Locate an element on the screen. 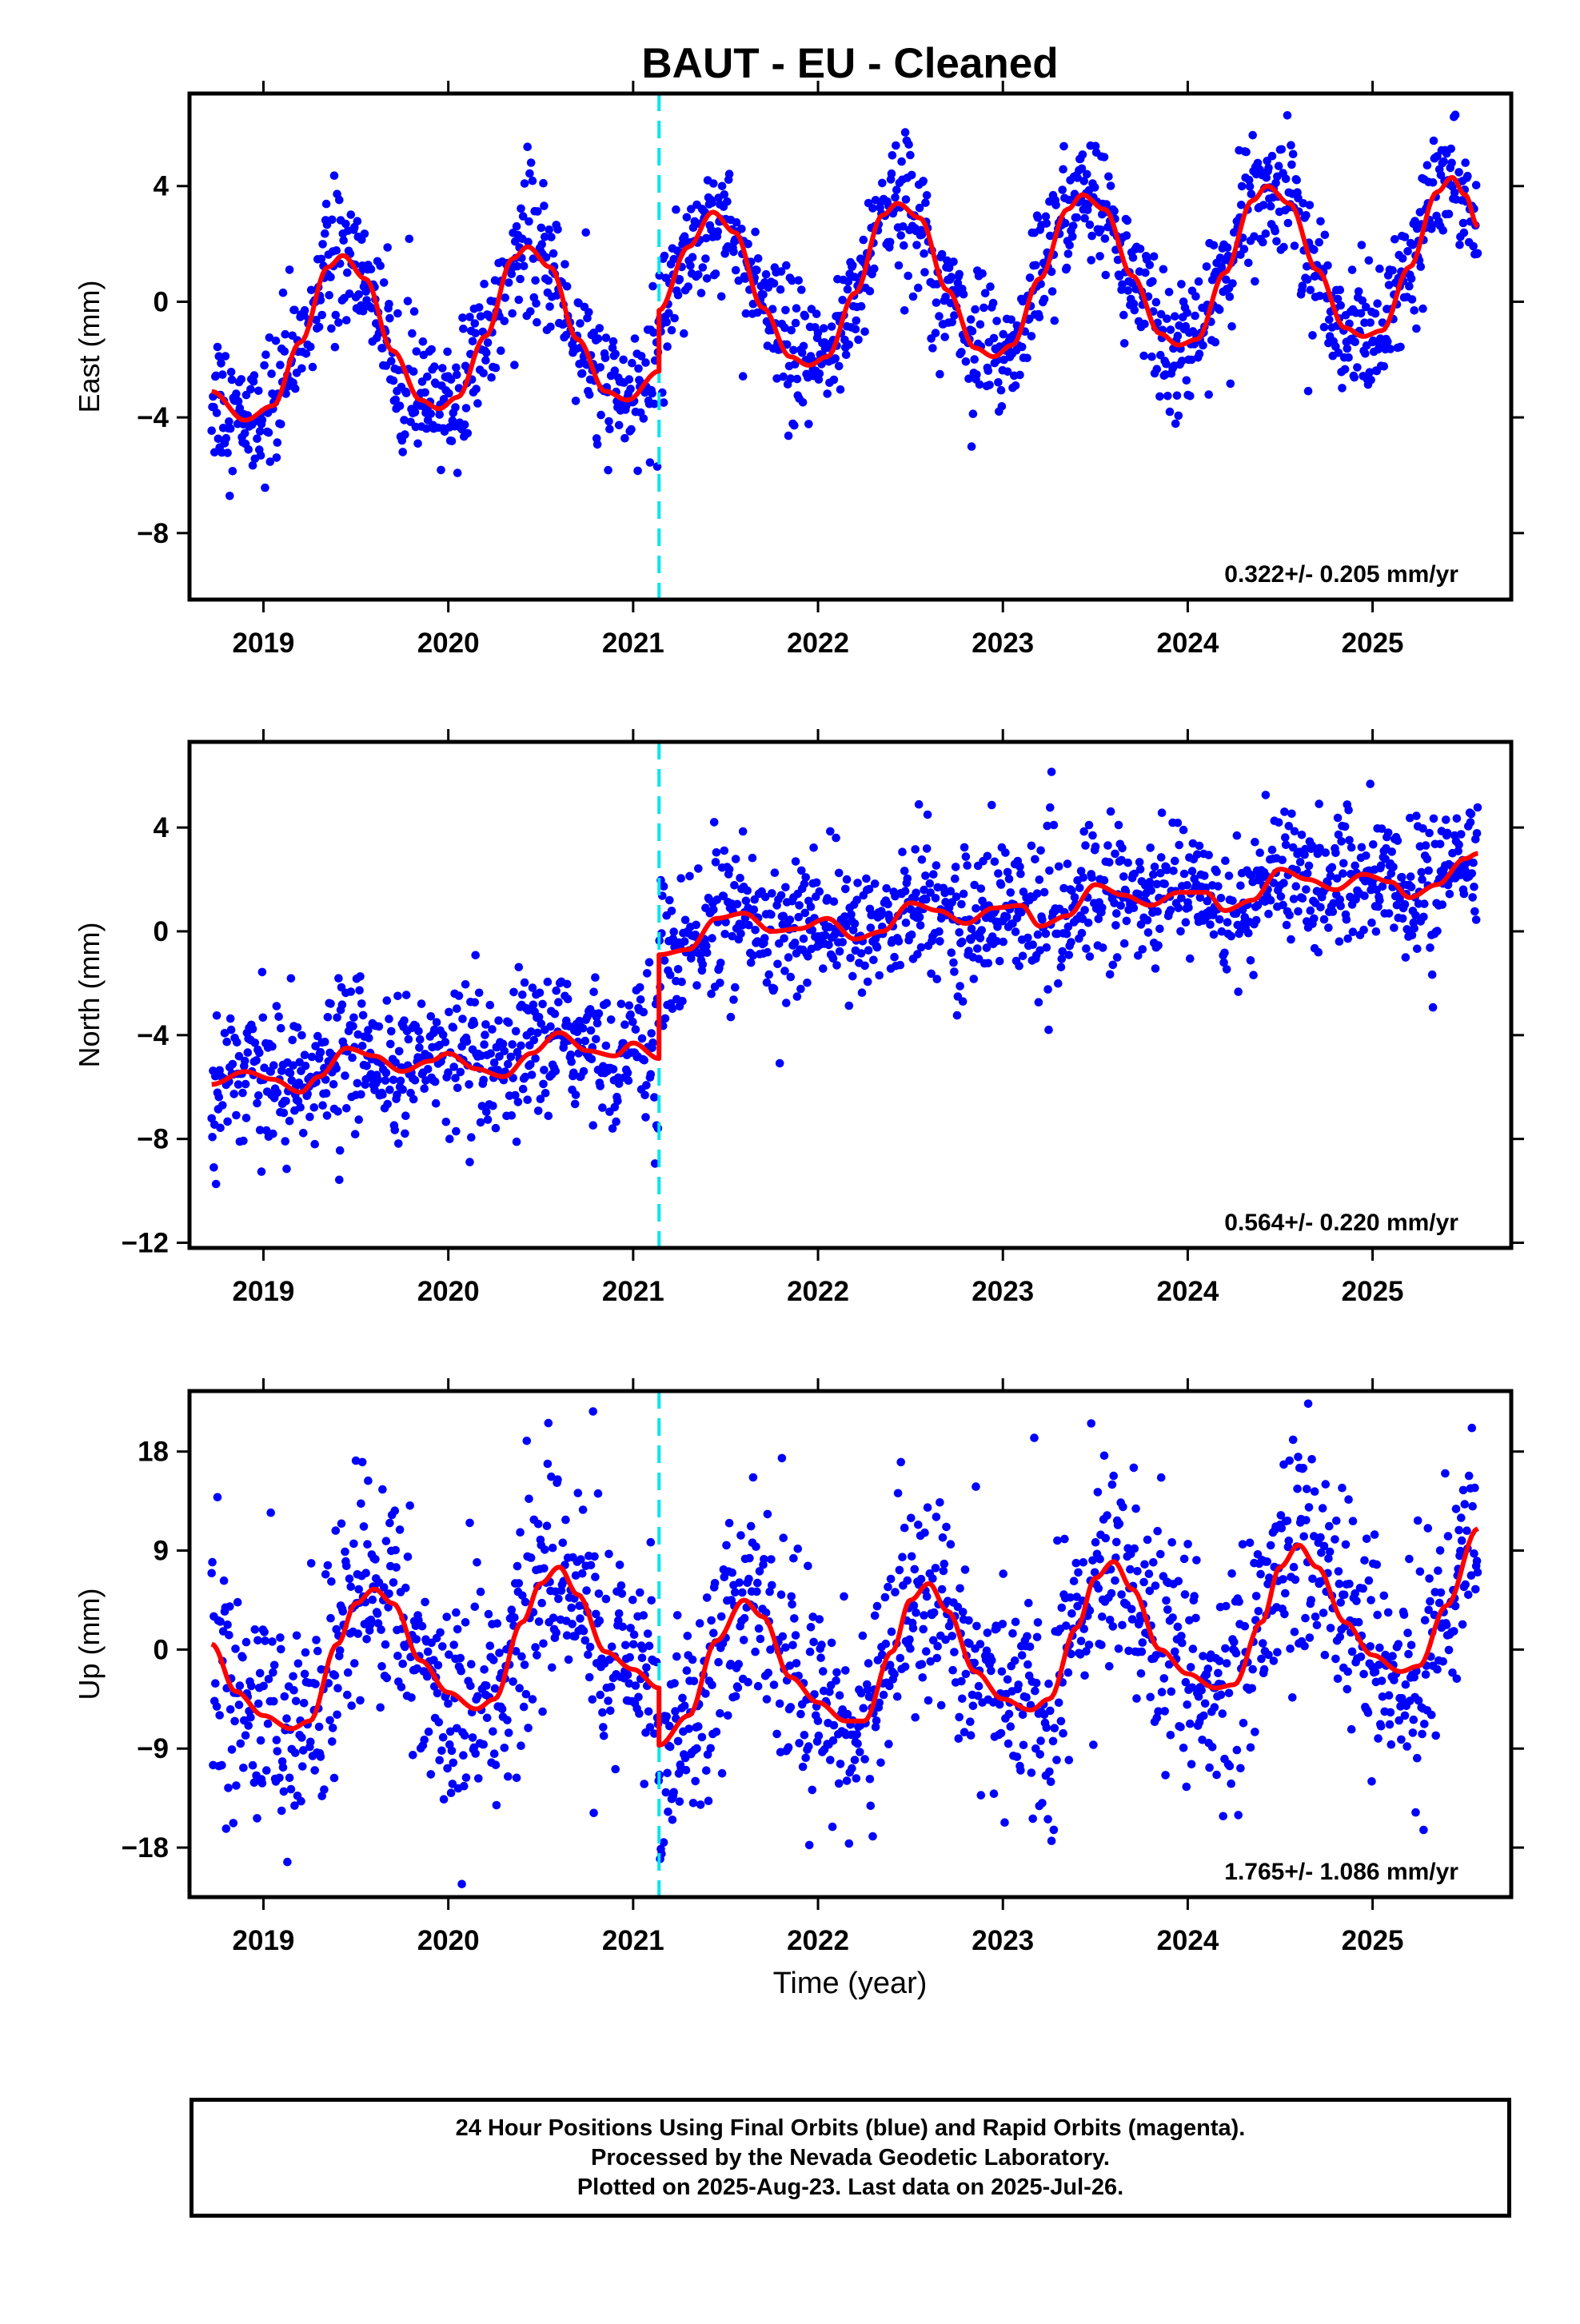 This screenshot has width=1580, height=2324. x-tick-label: 2024 is located at coordinates (1187, 1940).